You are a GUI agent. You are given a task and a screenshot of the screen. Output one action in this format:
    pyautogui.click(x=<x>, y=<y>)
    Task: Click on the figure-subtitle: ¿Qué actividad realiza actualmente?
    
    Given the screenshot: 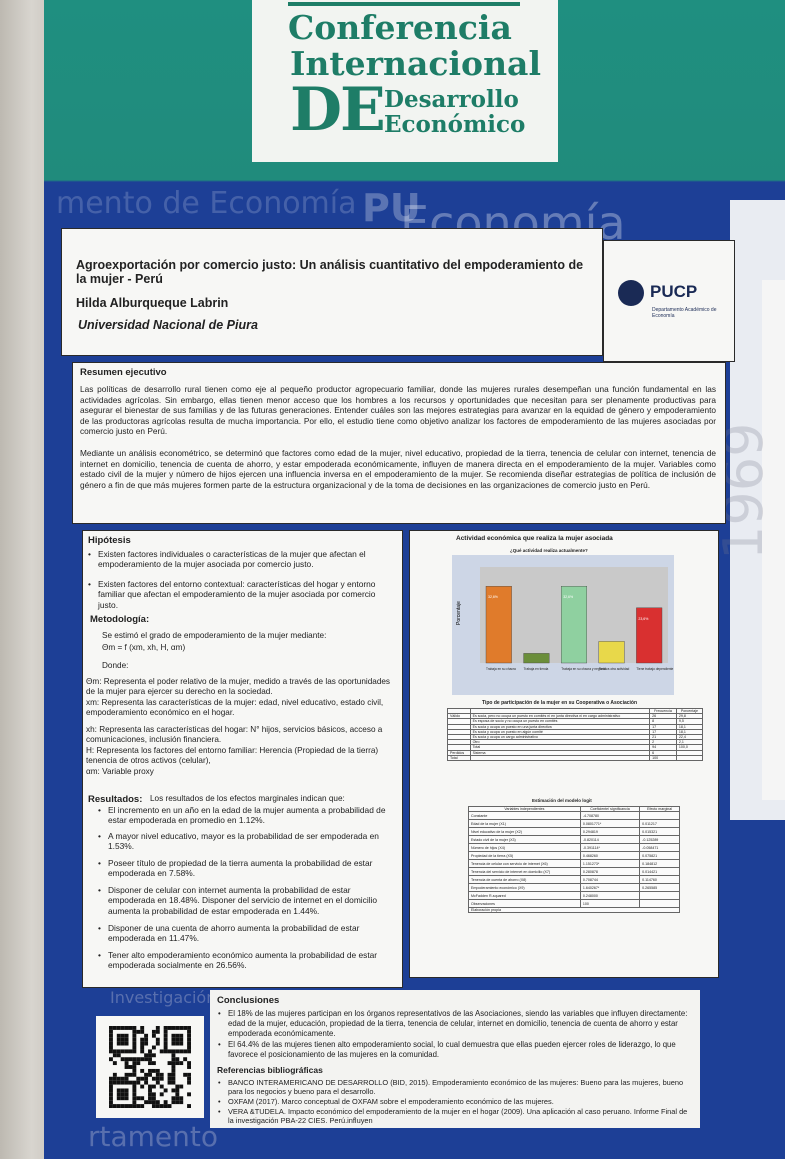 What is the action you would take?
    pyautogui.click(x=549, y=550)
    